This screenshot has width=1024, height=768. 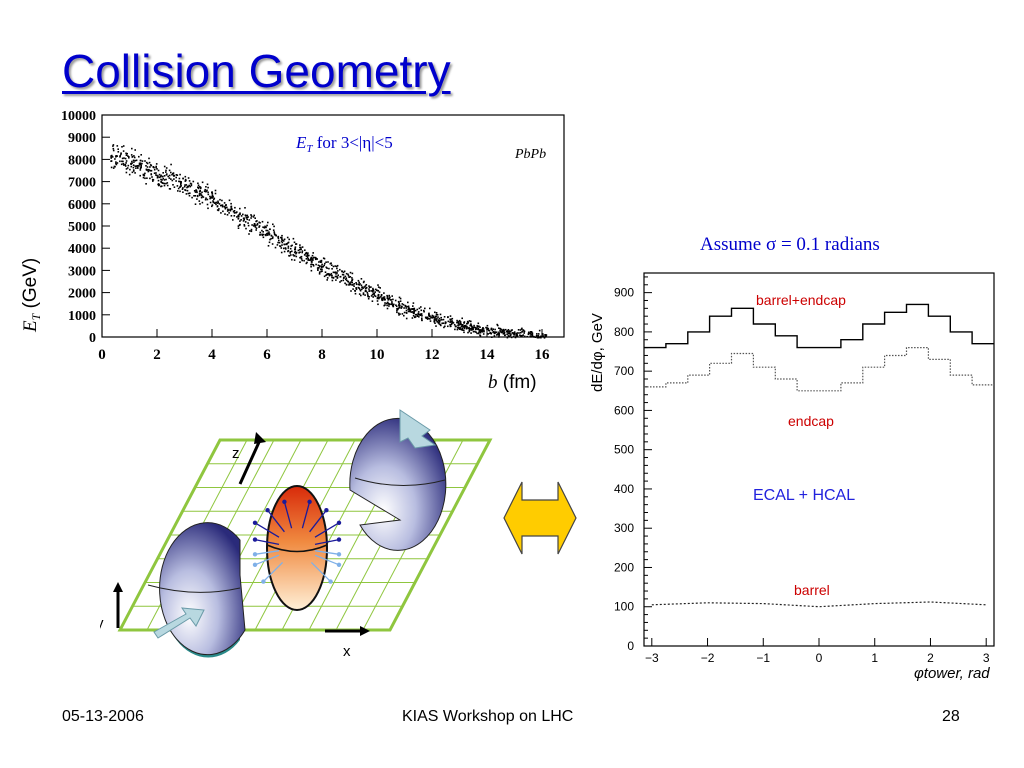 What do you see at coordinates (82, 205) in the screenshot?
I see `scatter-y-tick-label: 6000` at bounding box center [82, 205].